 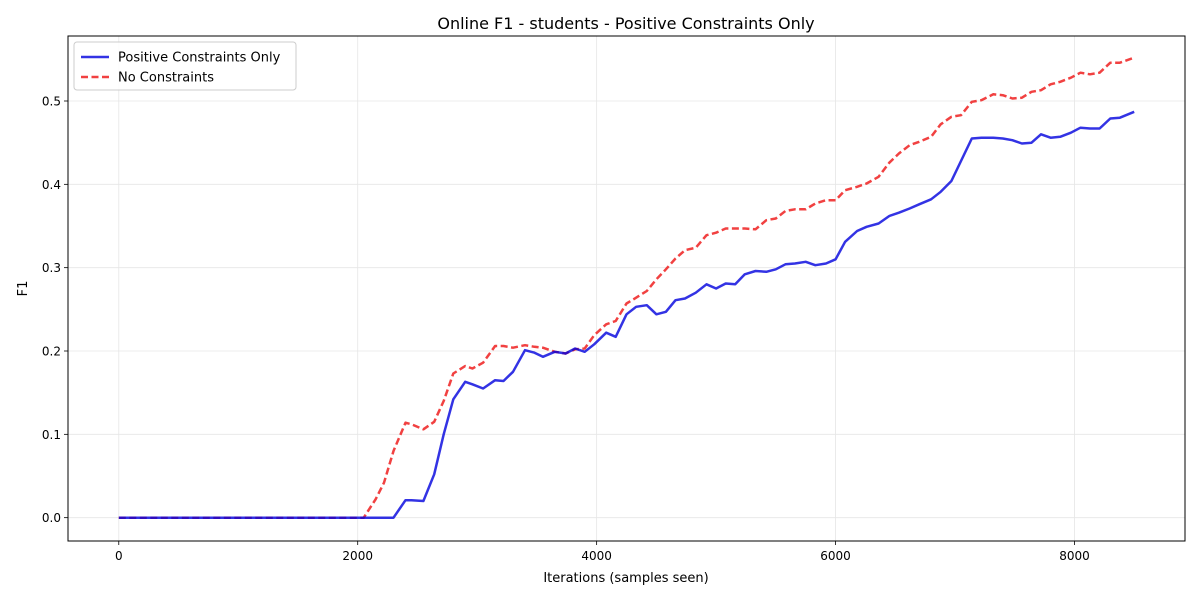 I want to click on y-axis-ticks: 0.0 0.1 0.2 0.3 0.4 0.5, so click(x=55, y=310).